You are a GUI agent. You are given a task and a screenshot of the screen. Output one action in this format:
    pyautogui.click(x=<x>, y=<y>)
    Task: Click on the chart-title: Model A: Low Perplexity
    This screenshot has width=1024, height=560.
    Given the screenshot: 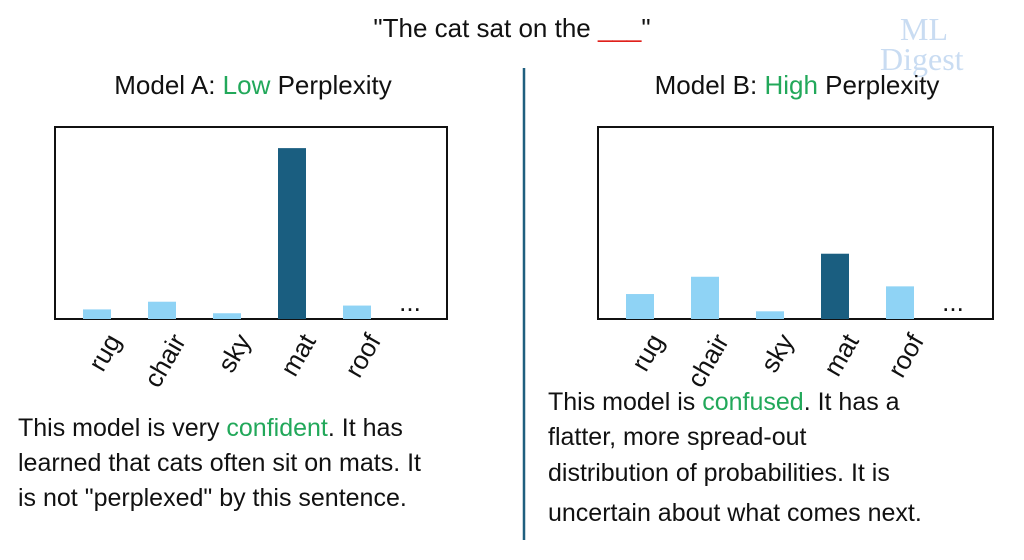 What is the action you would take?
    pyautogui.click(x=253, y=85)
    